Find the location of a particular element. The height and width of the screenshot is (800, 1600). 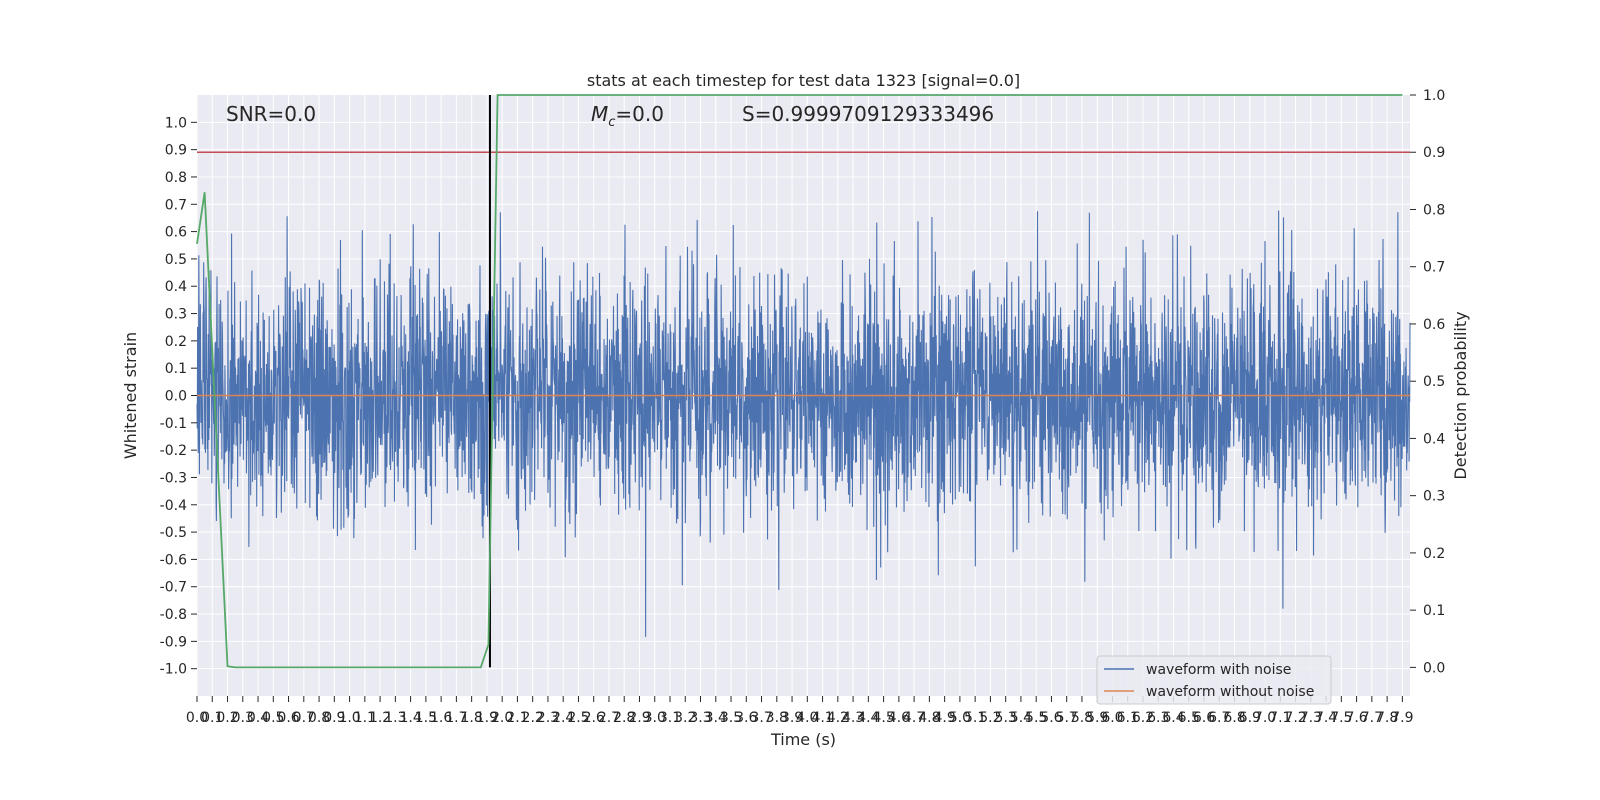

x-tick-label: 3.5 is located at coordinates (731, 718).